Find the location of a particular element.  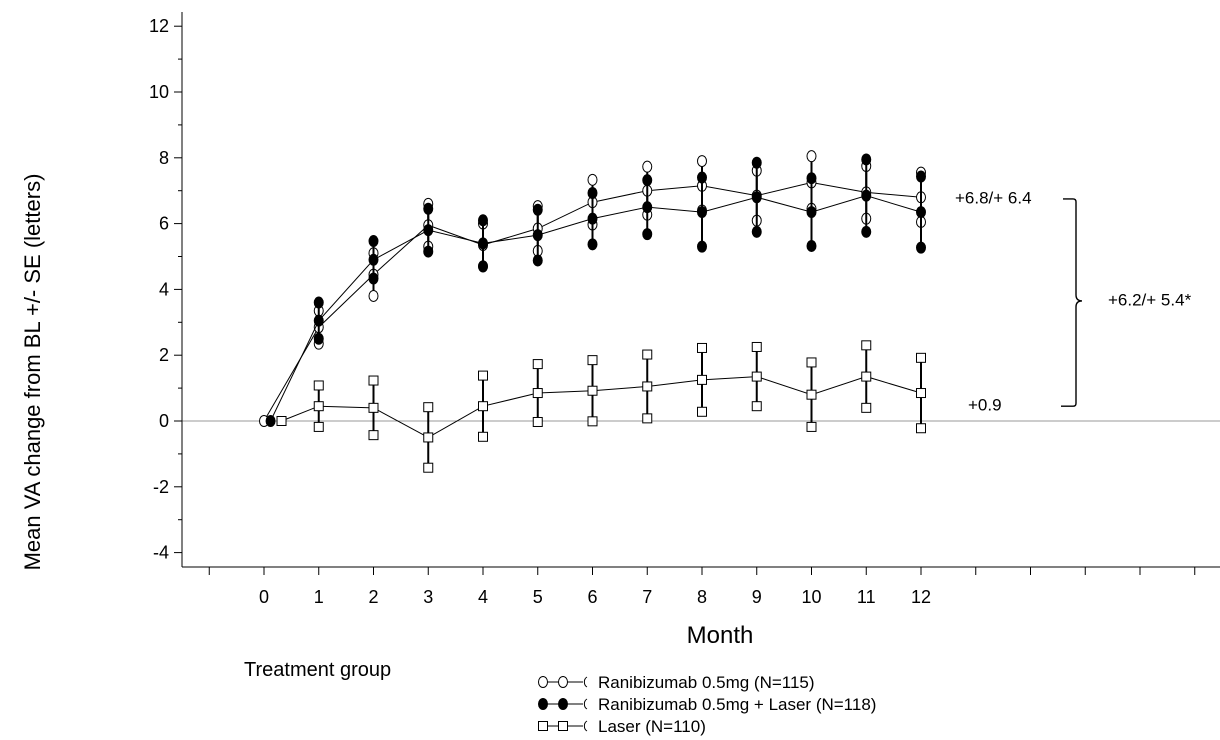

y-tick-label: 12 is located at coordinates (159, 26).